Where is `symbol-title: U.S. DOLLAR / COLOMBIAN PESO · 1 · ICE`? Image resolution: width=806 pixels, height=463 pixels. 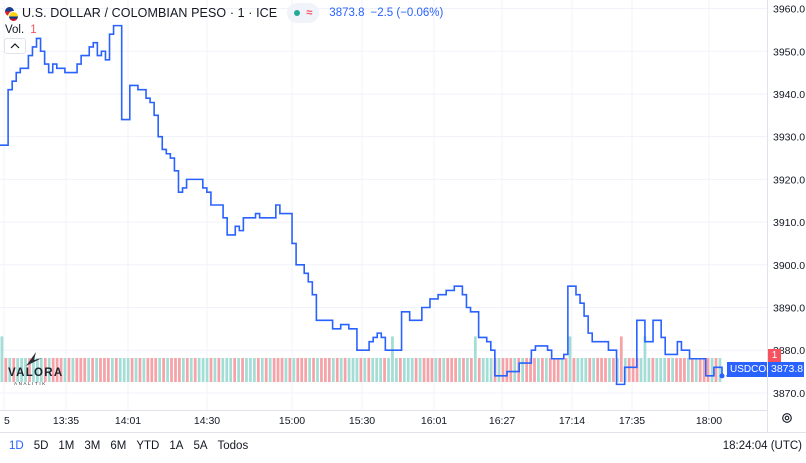 symbol-title: U.S. DOLLAR / COLOMBIAN PESO · 1 · ICE is located at coordinates (150, 13).